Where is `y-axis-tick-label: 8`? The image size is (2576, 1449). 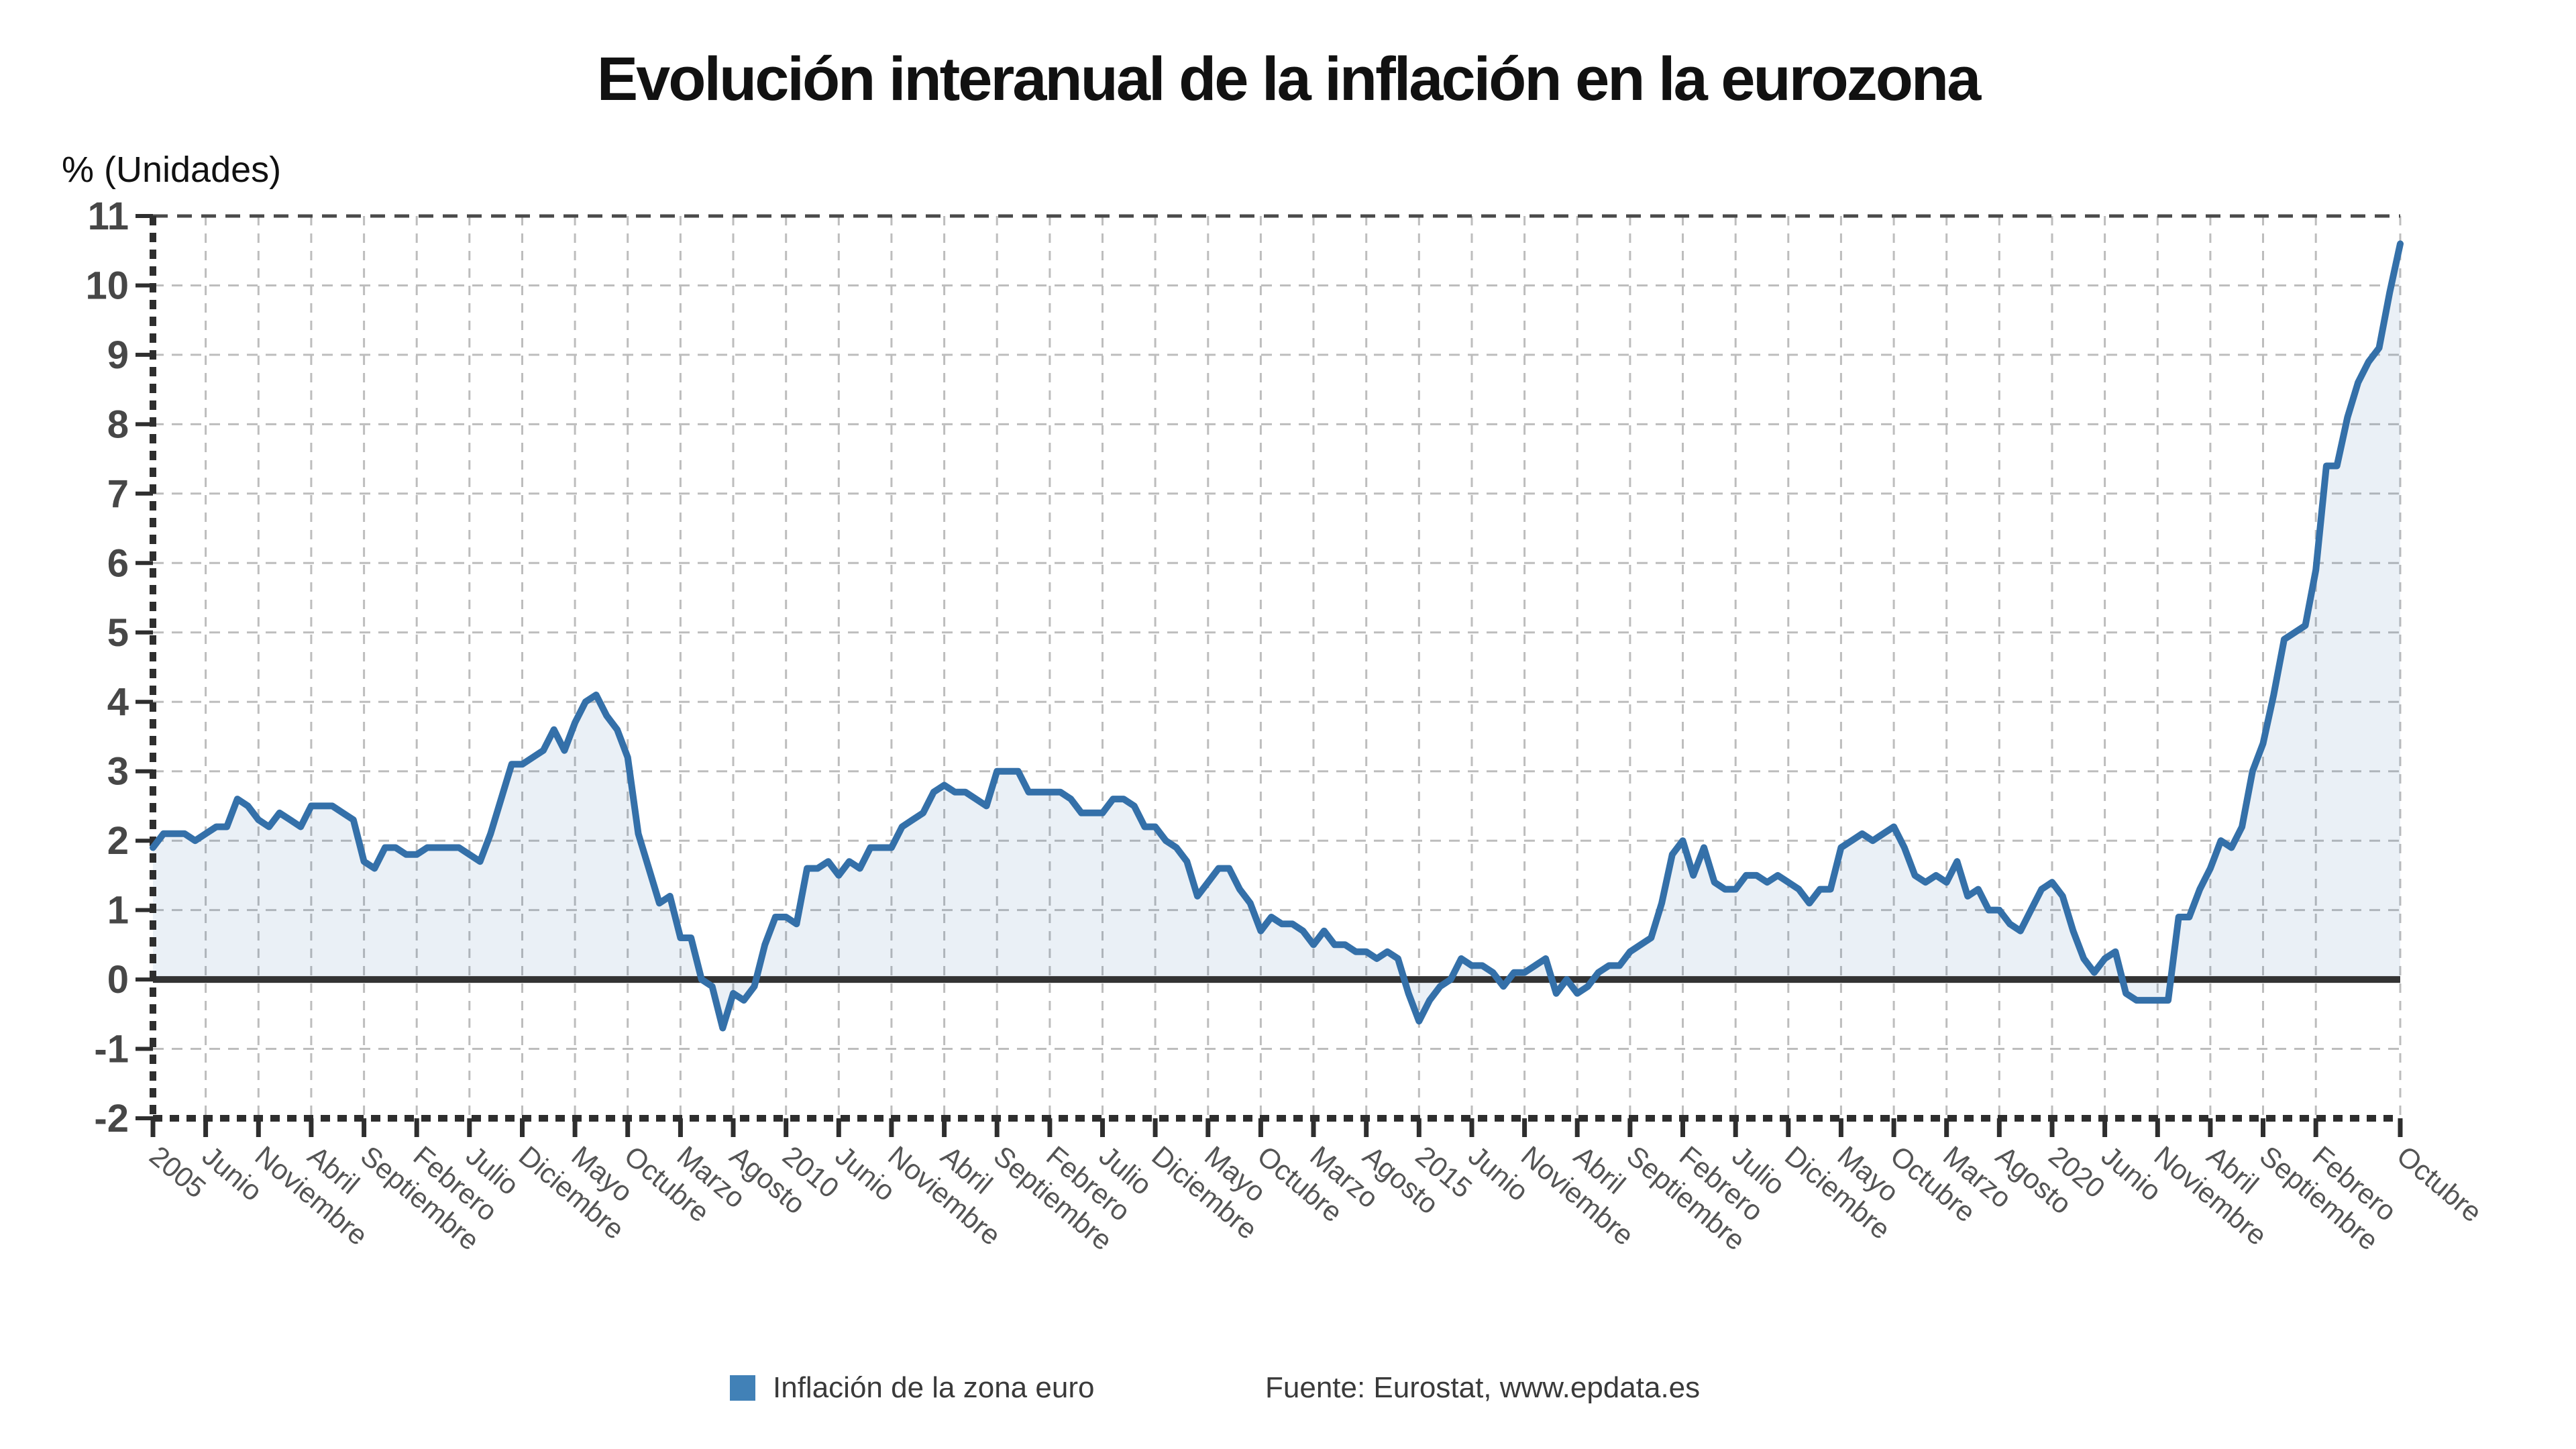
y-axis-tick-label: 8 is located at coordinates (118, 424).